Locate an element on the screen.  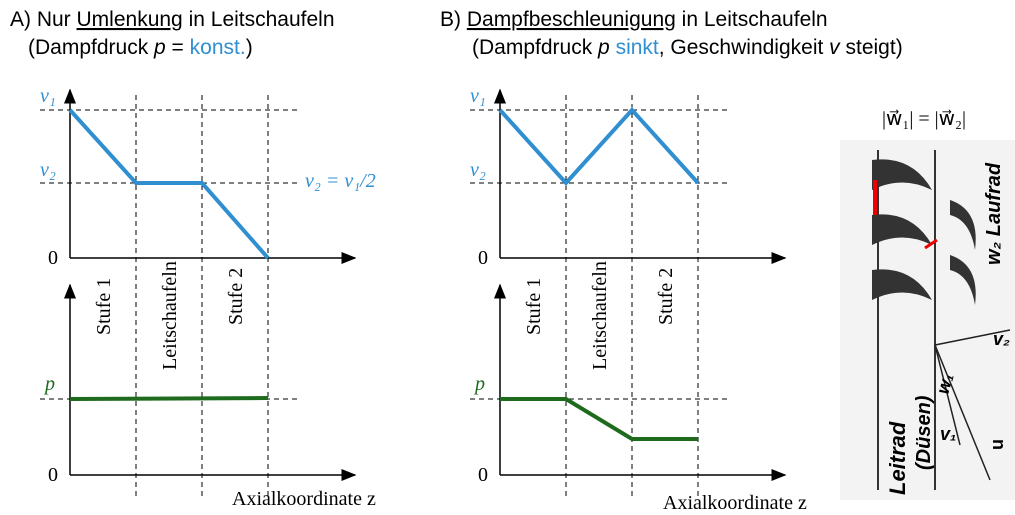
title-a: A) Nur Umlenkung in Leitschaufeln is located at coordinates (172, 19).